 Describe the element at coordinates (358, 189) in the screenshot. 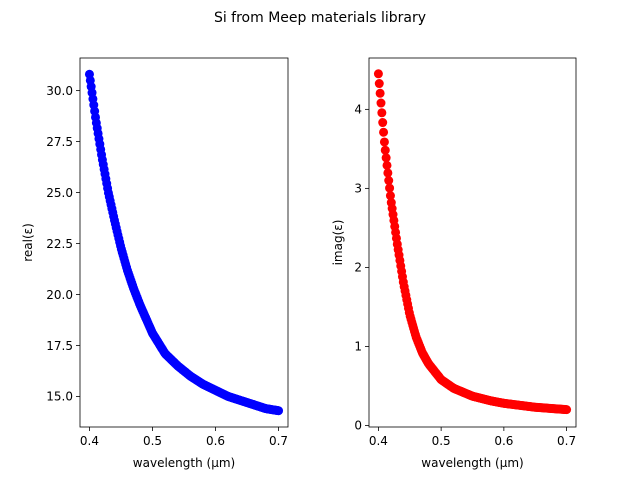

I see `y-tick-label: 3` at that location.